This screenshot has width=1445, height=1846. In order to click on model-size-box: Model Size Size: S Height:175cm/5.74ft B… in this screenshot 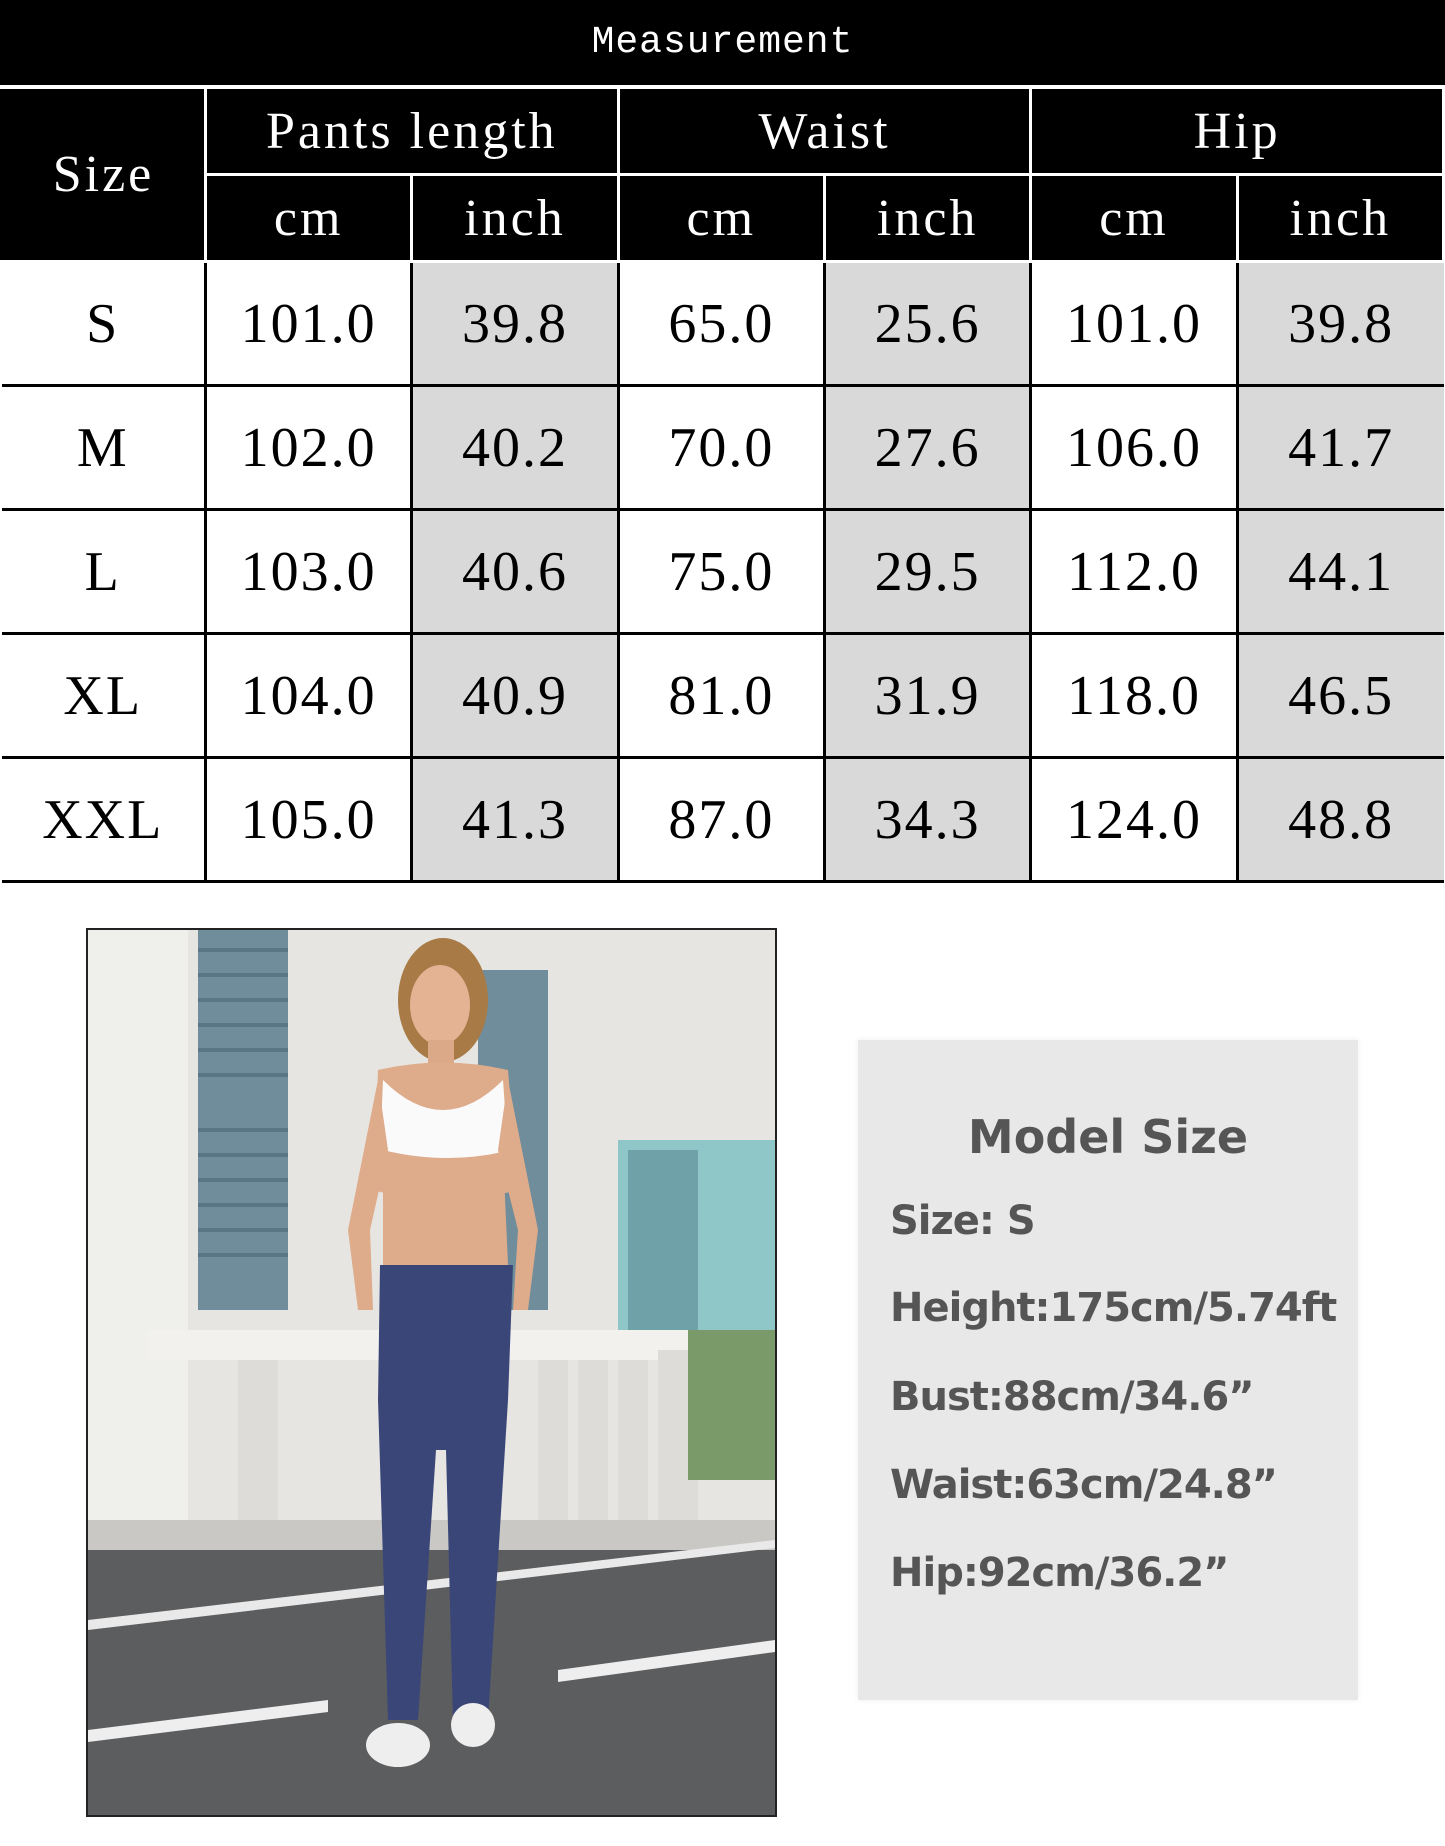, I will do `click(1108, 1370)`.